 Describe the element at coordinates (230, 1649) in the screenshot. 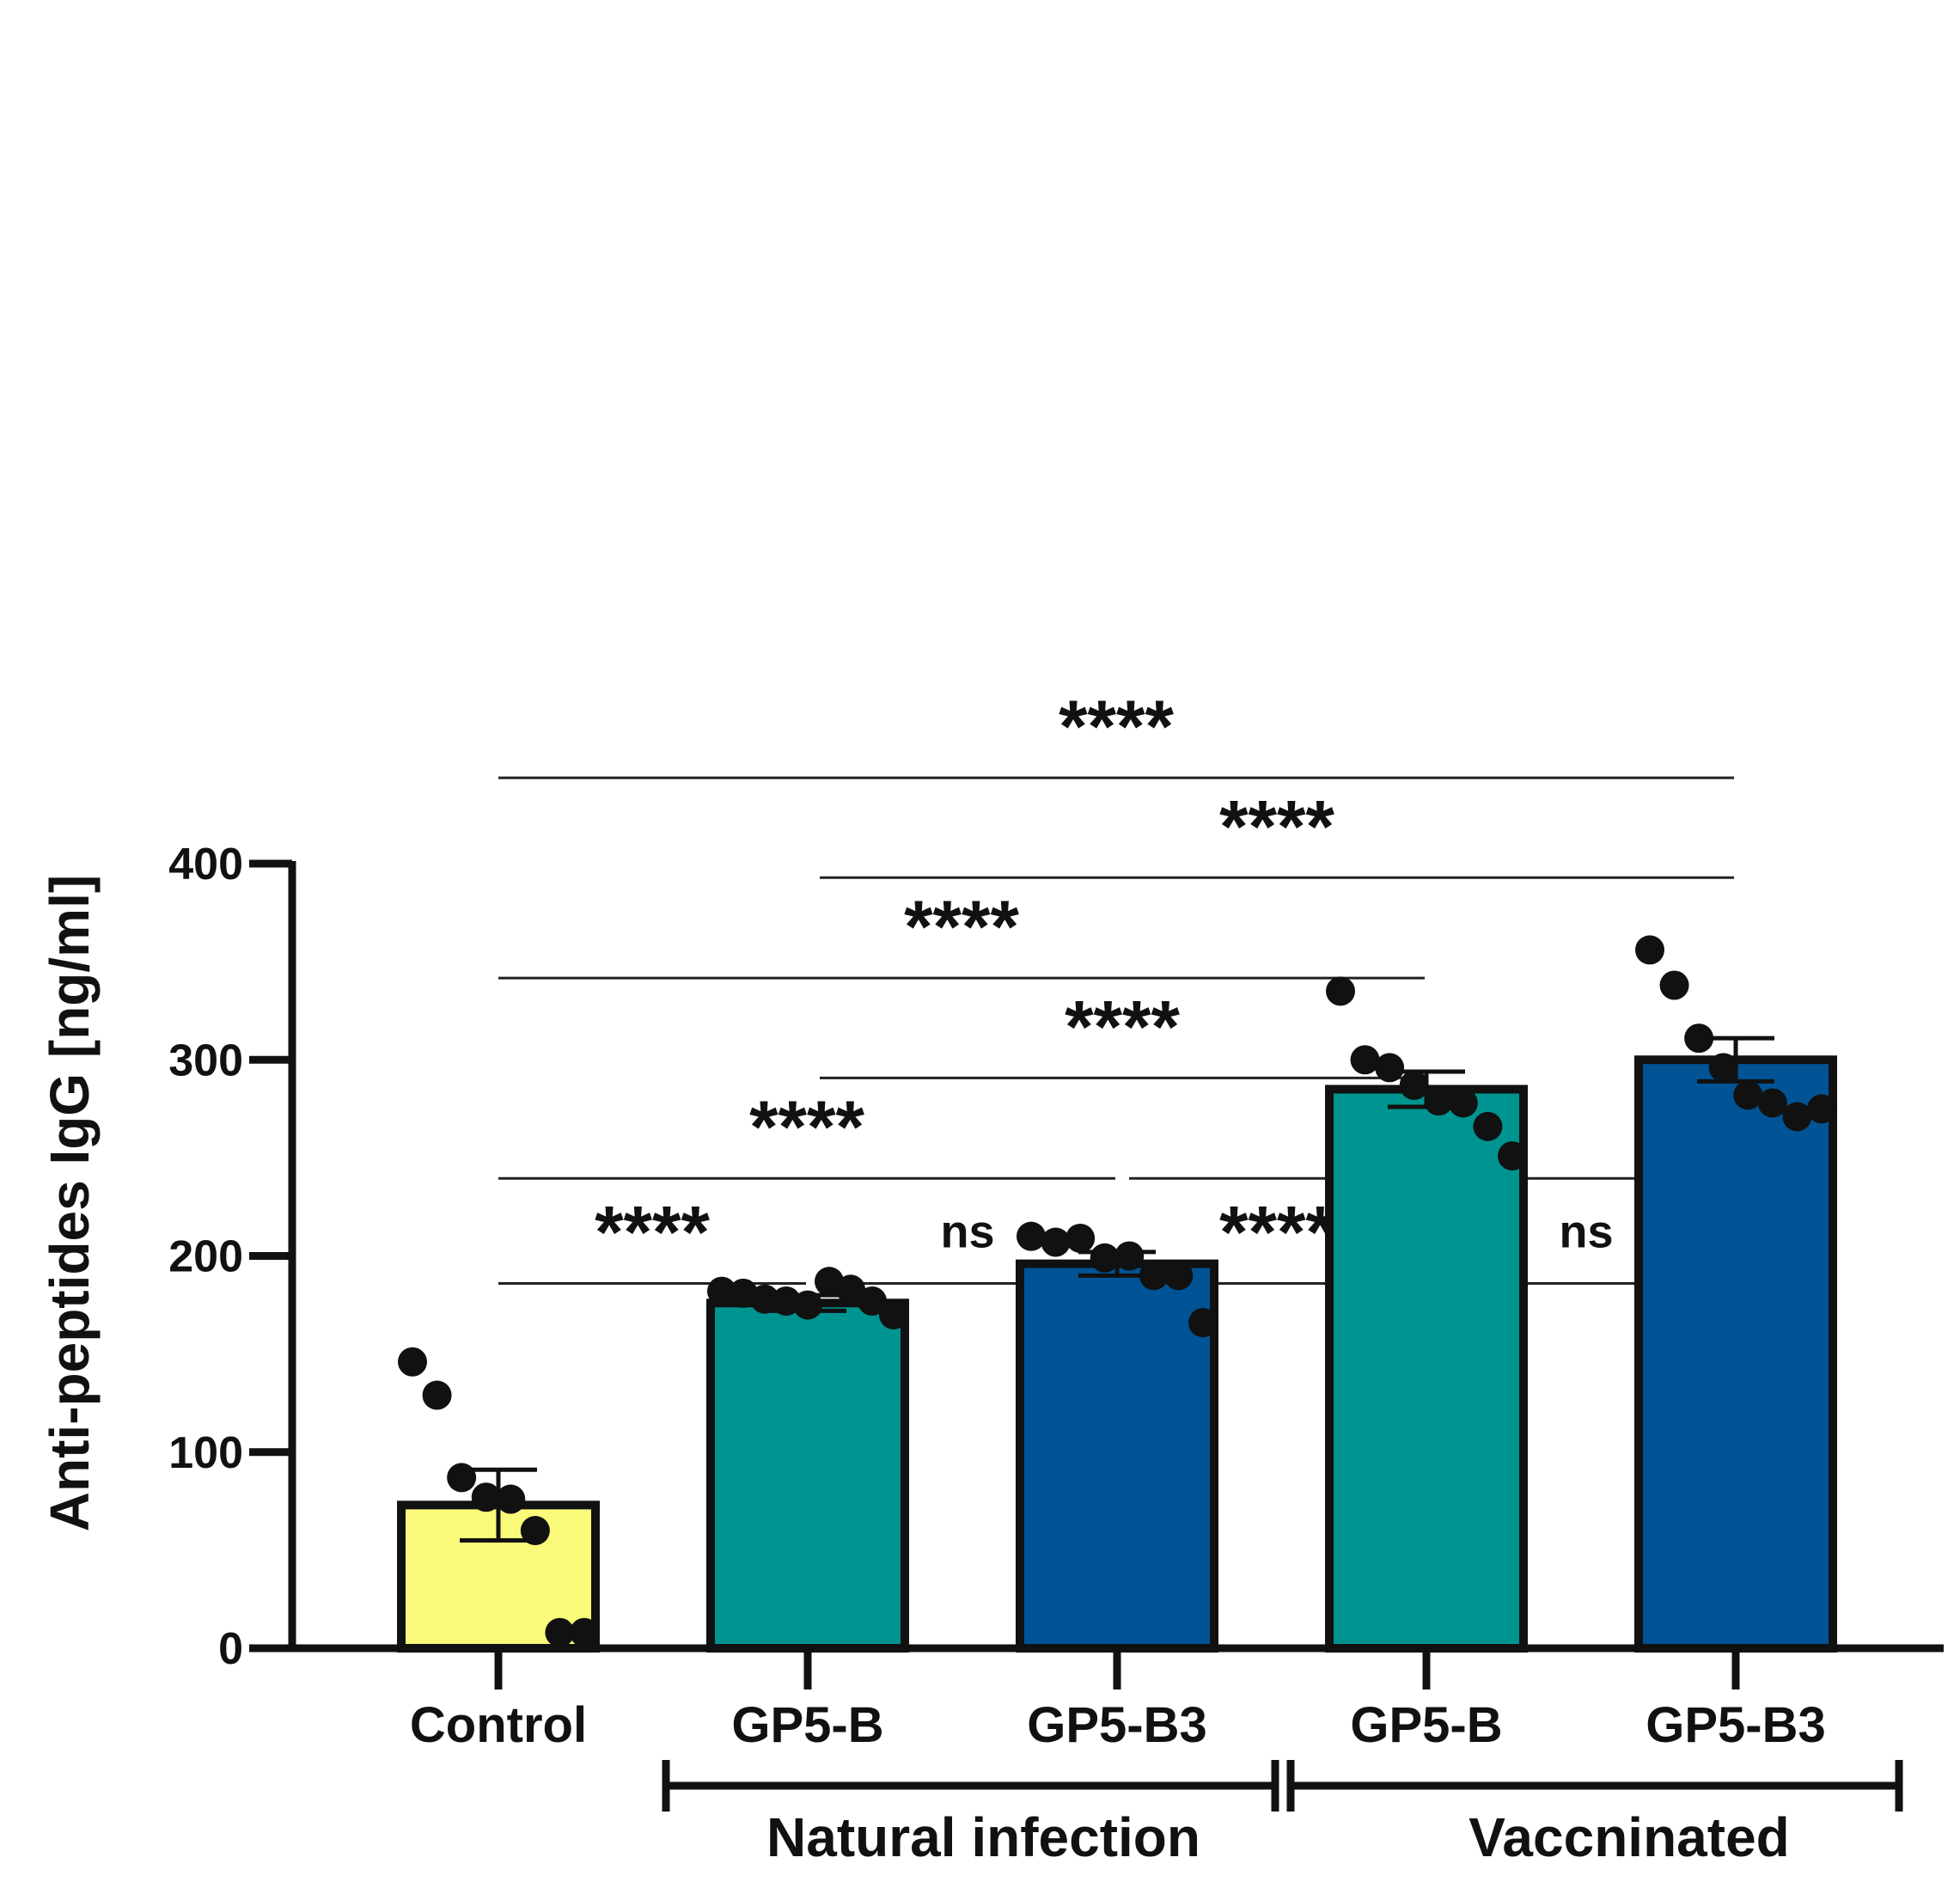

I see `y-tick-label: 0` at that location.